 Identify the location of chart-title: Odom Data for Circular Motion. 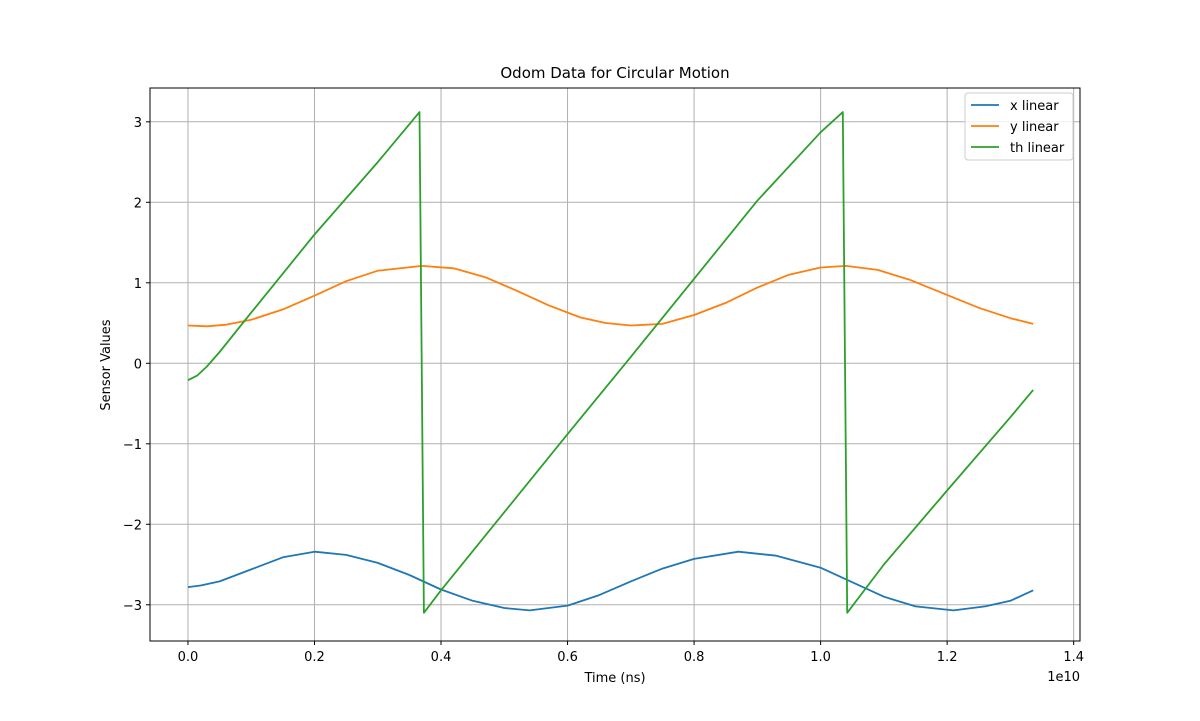
(614, 73).